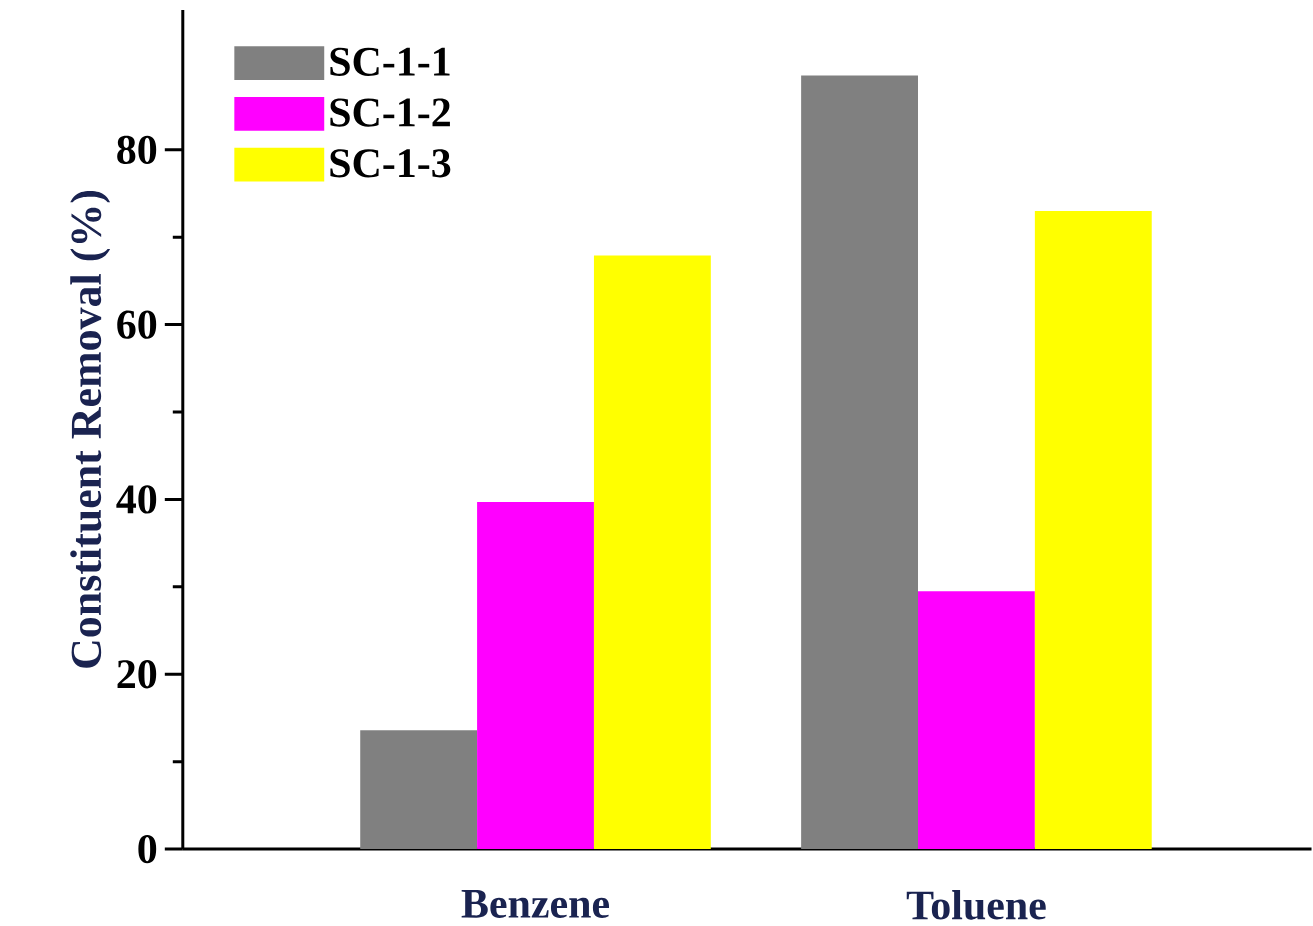  Describe the element at coordinates (137, 149) in the screenshot. I see `y-tick-label: 80` at that location.